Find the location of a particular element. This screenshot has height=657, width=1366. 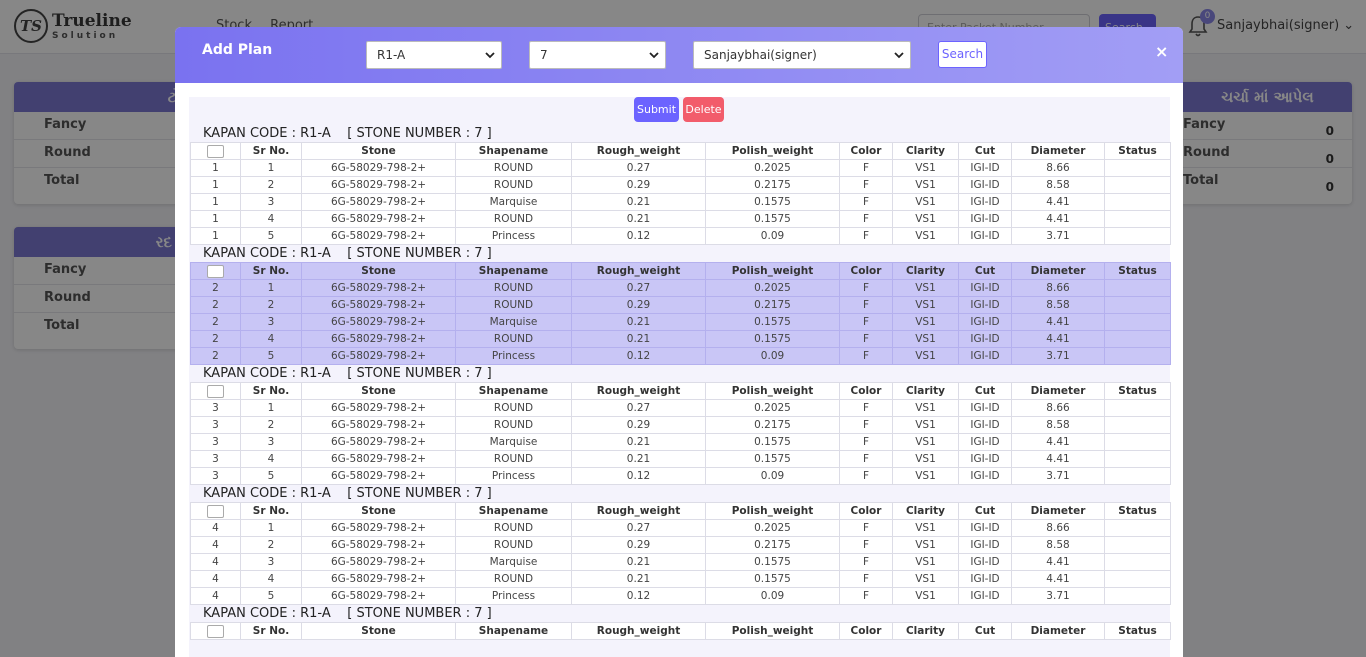

header-color: Color is located at coordinates (866, 271).